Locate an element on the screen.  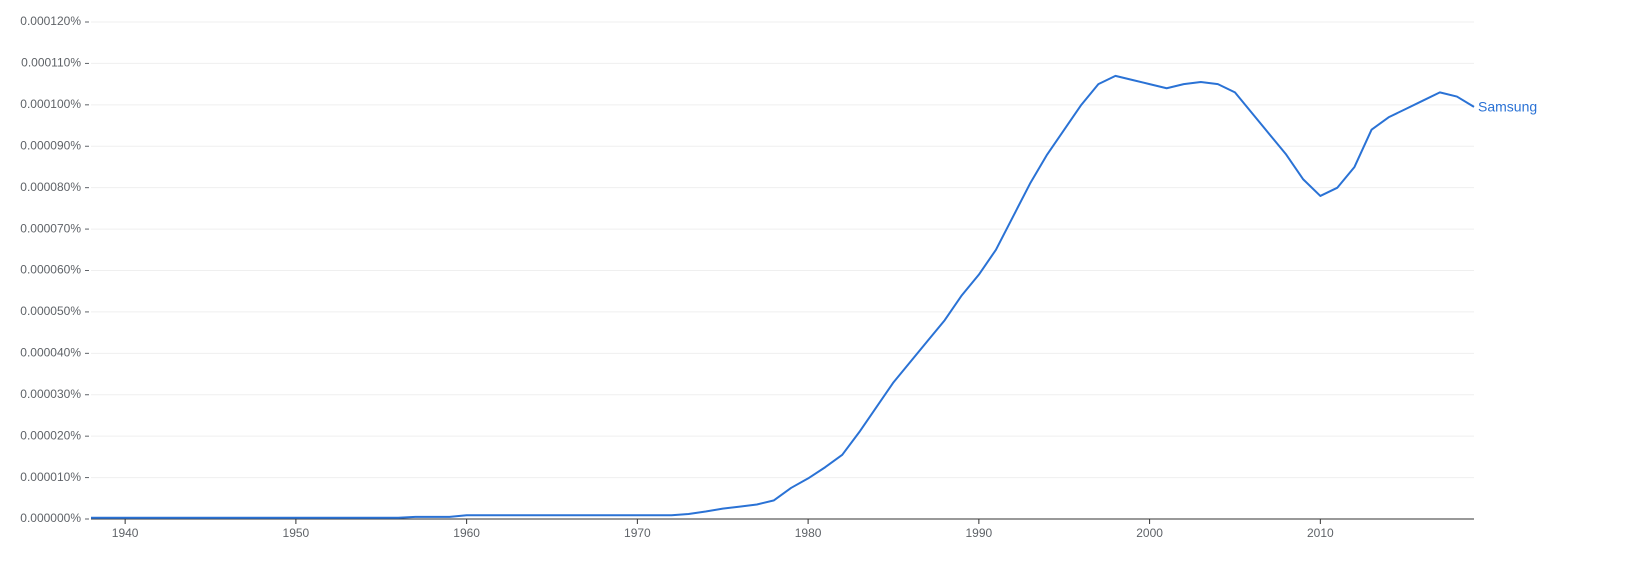
y-tick-label: 0.000000% is located at coordinates (50, 518).